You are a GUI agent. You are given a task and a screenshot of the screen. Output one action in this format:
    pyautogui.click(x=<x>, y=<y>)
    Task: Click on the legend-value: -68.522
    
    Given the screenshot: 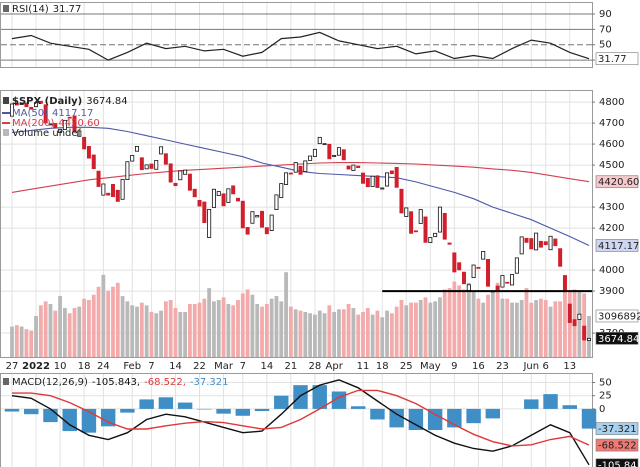 What is the action you would take?
    pyautogui.click(x=163, y=382)
    